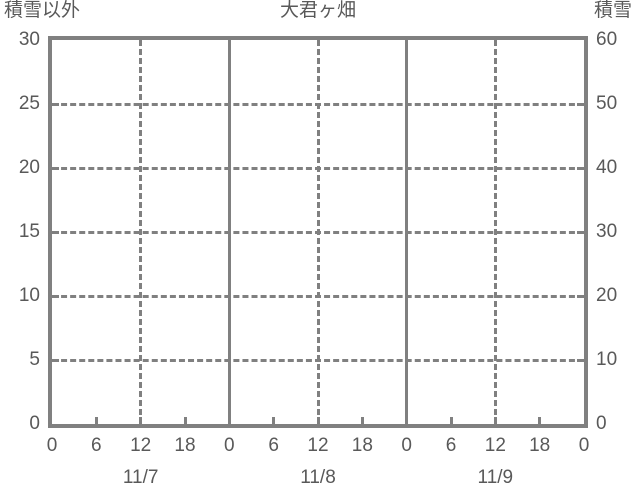 This screenshot has width=636, height=501. What do you see at coordinates (29, 103) in the screenshot?
I see `left-axis-tick-label: 25` at bounding box center [29, 103].